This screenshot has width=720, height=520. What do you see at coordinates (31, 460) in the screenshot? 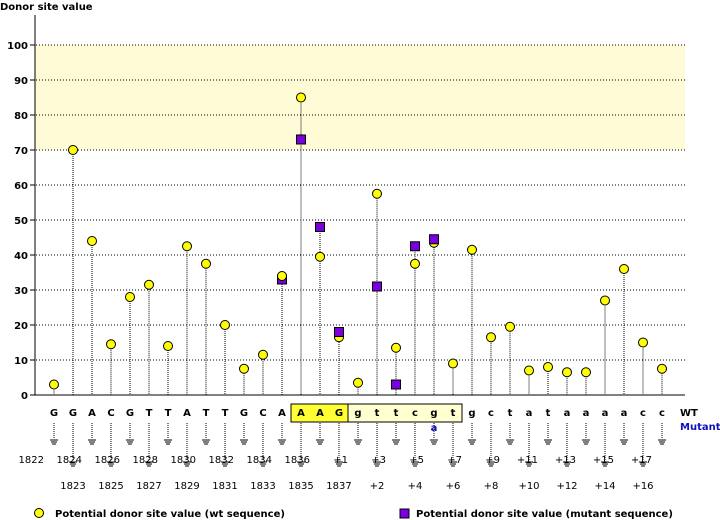
I see `position-label: 1822` at bounding box center [31, 460].